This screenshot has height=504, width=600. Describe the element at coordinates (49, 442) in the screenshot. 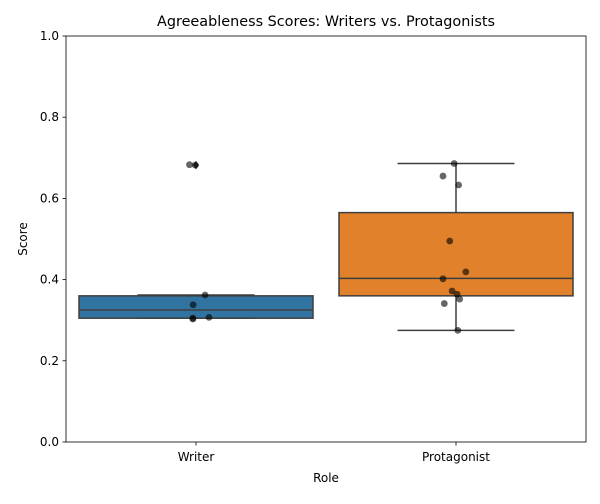

I see `y-tick-label: 0.0` at that location.